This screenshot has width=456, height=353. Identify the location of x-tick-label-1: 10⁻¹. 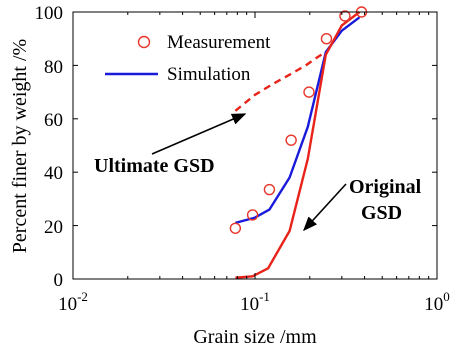
(255, 302).